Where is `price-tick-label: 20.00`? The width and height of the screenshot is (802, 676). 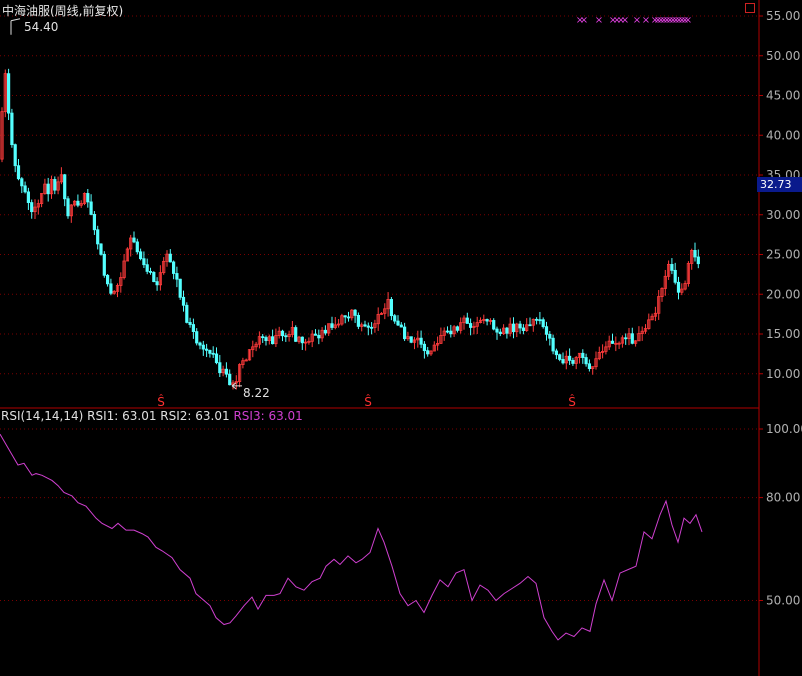 price-tick-label: 20.00 is located at coordinates (783, 294).